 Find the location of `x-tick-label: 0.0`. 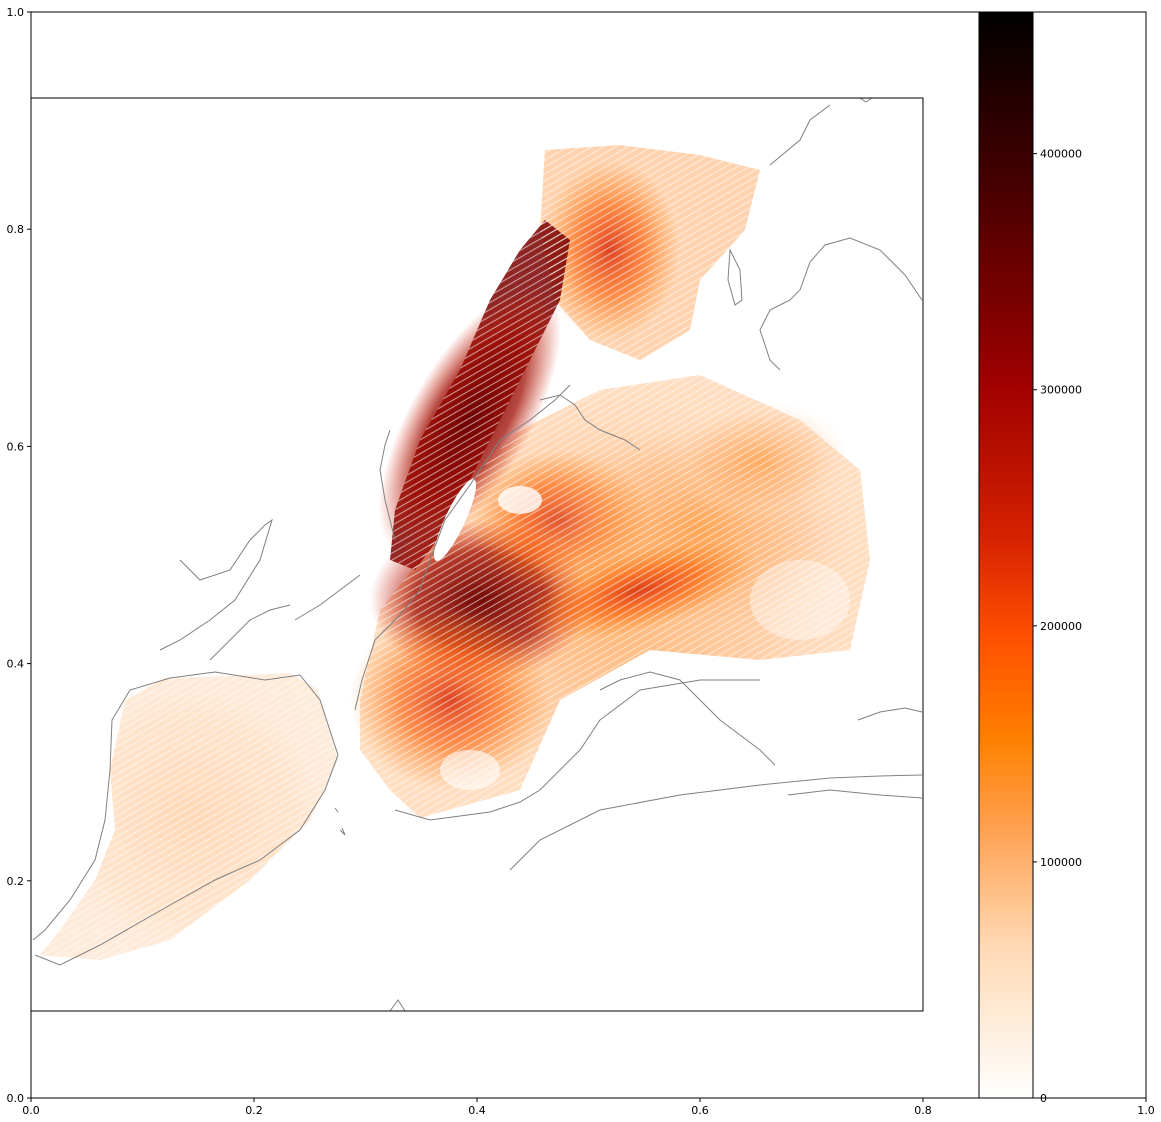

x-tick-label: 0.0 is located at coordinates (31, 1110).